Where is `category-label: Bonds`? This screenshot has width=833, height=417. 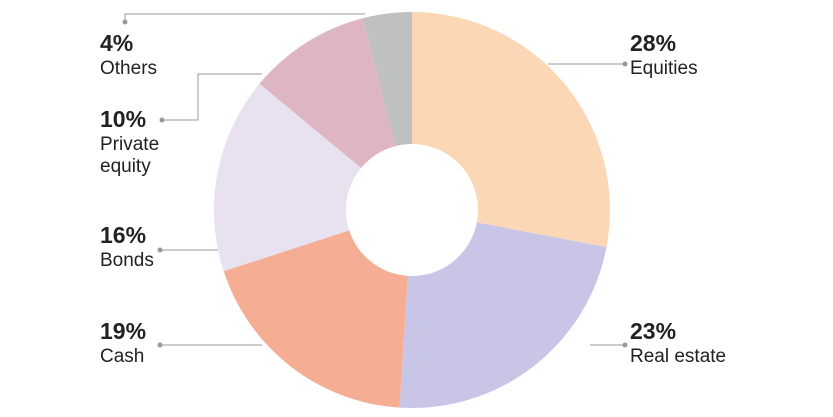
category-label: Bonds is located at coordinates (127, 260).